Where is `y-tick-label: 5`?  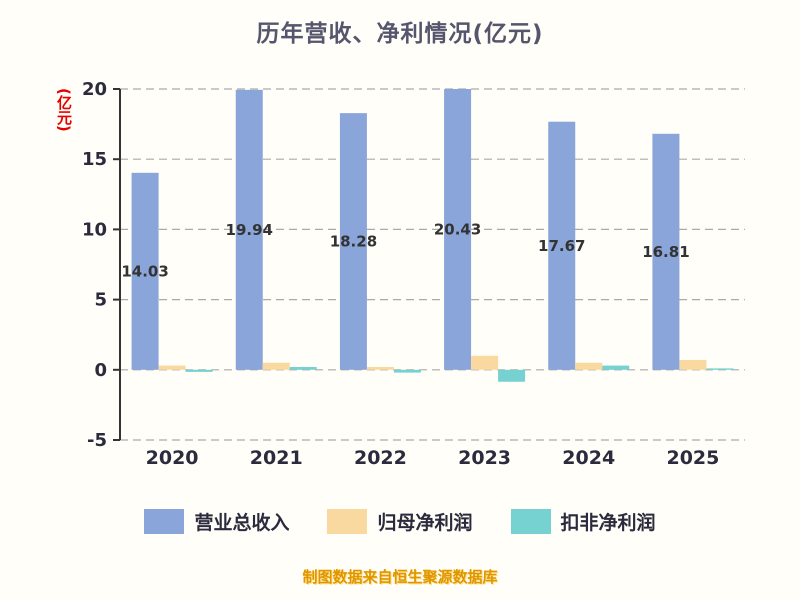 y-tick-label: 5 is located at coordinates (100, 300).